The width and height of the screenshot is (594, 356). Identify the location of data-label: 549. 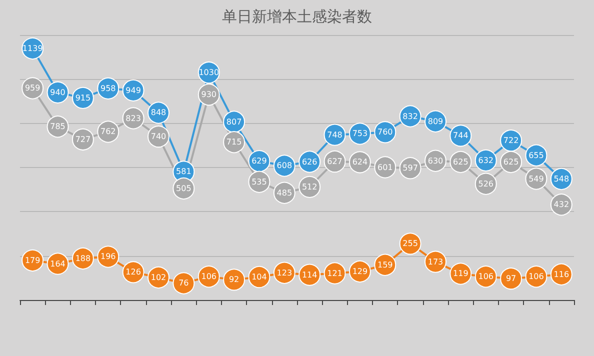
(536, 179).